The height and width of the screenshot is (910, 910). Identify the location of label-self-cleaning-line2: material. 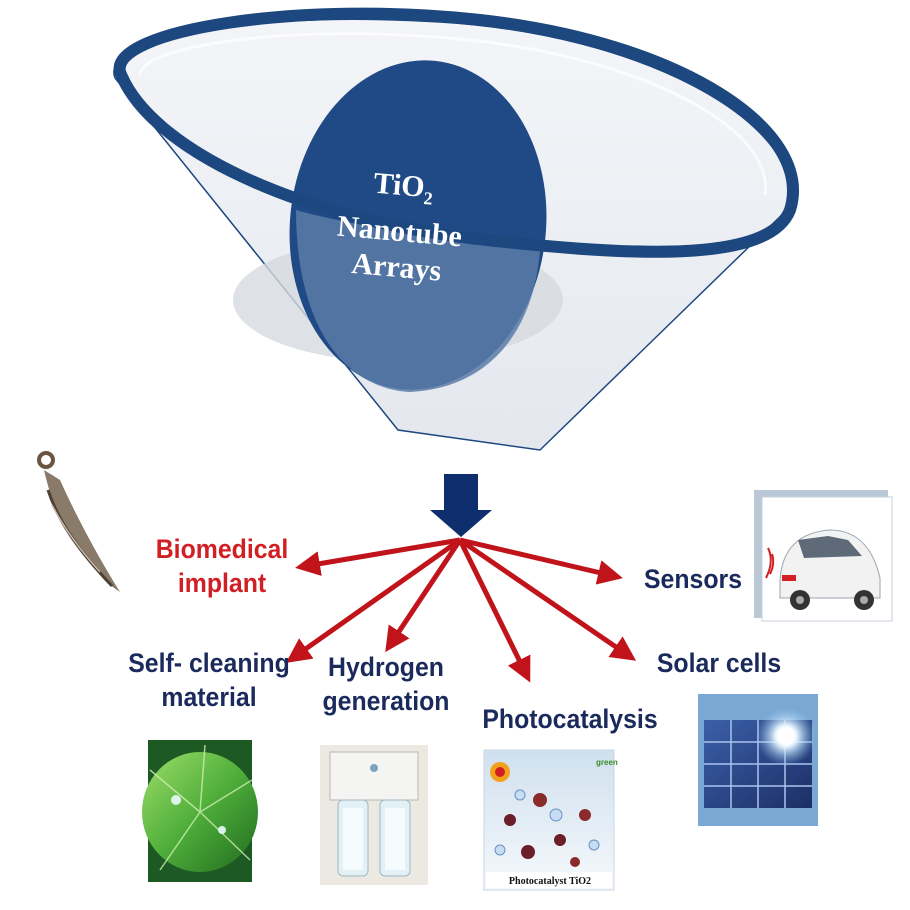
(209, 697).